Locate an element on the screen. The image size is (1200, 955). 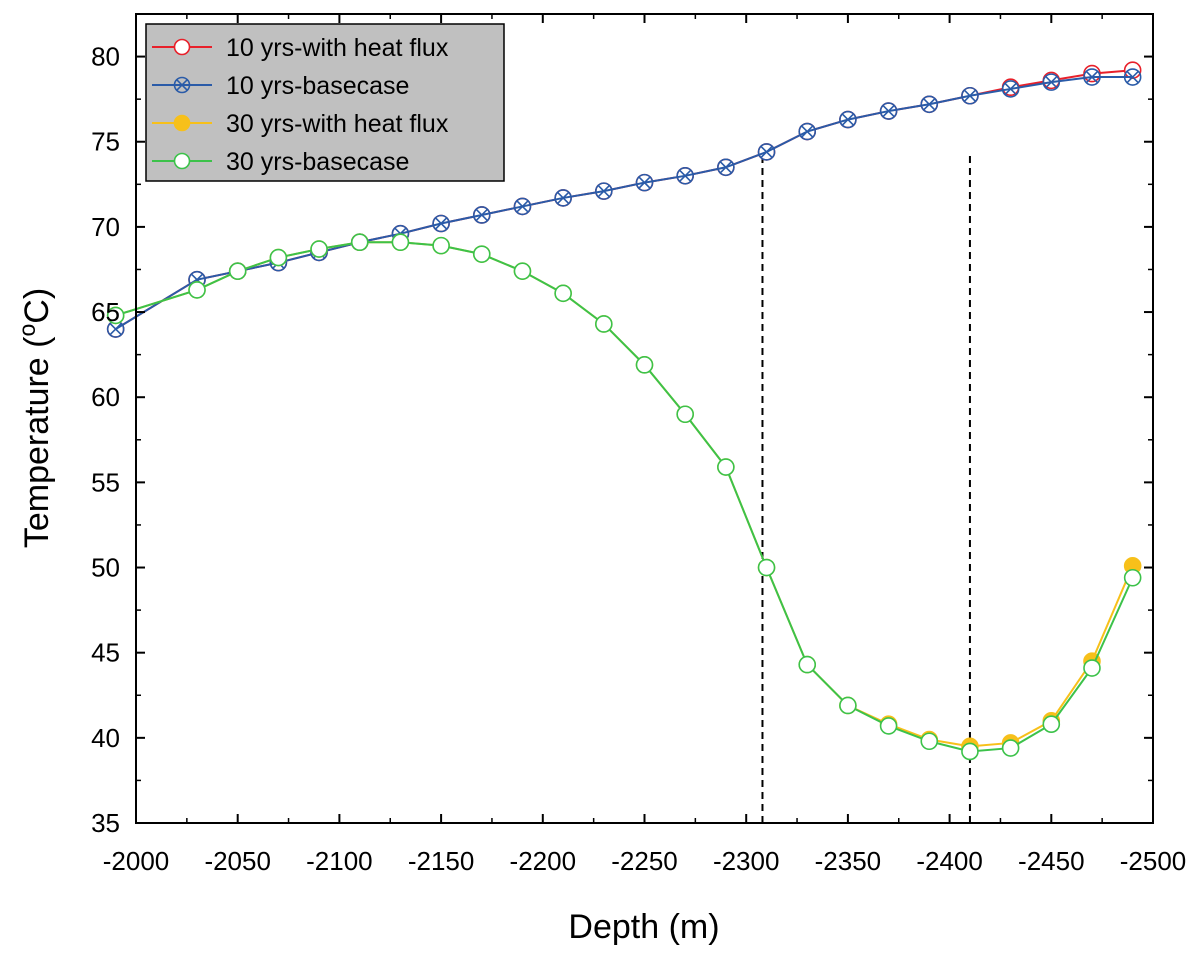
x-tick-label: -2400 is located at coordinates (949, 861).